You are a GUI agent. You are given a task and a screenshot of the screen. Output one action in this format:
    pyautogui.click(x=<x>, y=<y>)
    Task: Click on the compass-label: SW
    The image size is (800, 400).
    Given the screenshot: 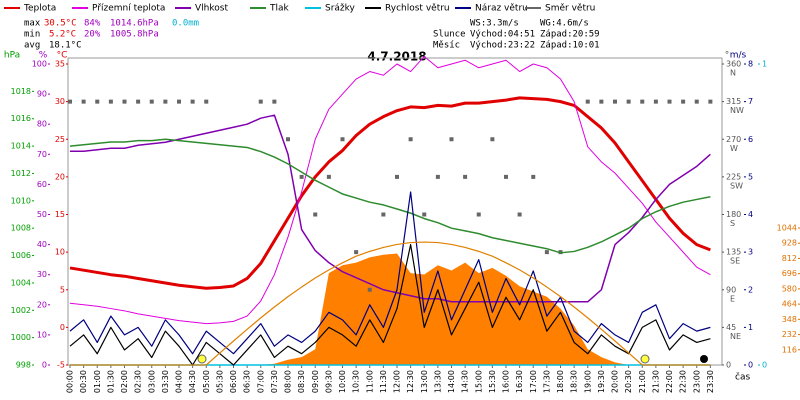 What is the action you would take?
    pyautogui.click(x=736, y=185)
    